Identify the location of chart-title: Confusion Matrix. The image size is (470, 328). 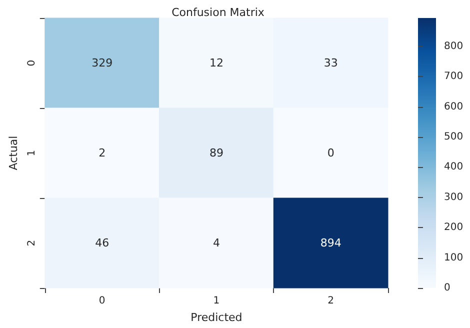
(218, 12).